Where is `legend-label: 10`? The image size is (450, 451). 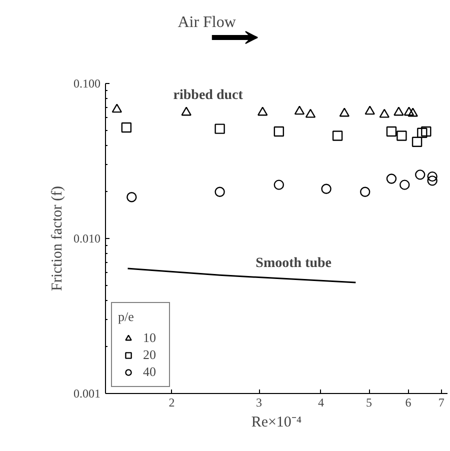 legend-label: 10 is located at coordinates (150, 338).